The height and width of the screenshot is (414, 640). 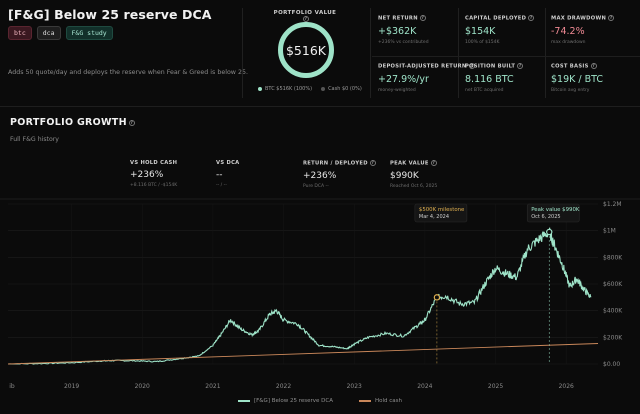 I want to click on metric-cost-basis: COST BASIS? $19K / BTC Bitcoin avg entry, so click(x=577, y=78).